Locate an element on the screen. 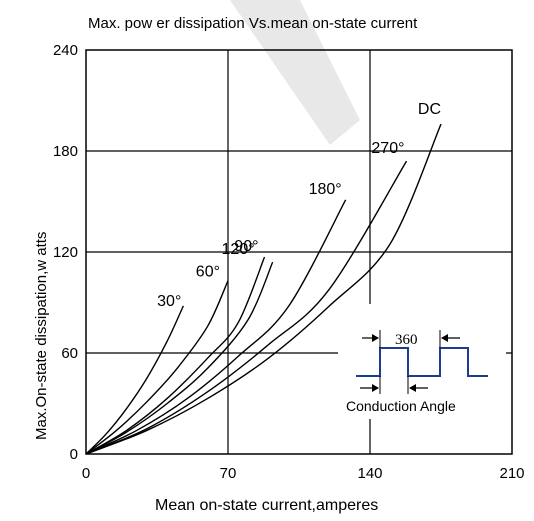 This screenshot has height=521, width=534. x-tick-label: 140 is located at coordinates (369, 473).